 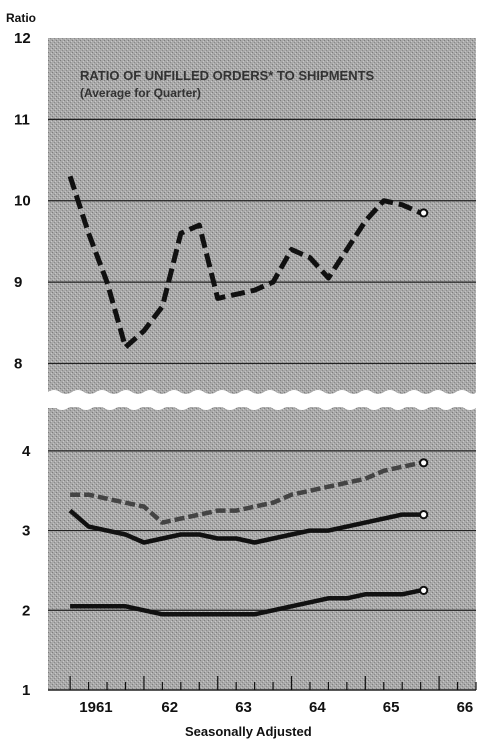 What do you see at coordinates (26, 451) in the screenshot?
I see `y-tick-label-lower-4: 4` at bounding box center [26, 451].